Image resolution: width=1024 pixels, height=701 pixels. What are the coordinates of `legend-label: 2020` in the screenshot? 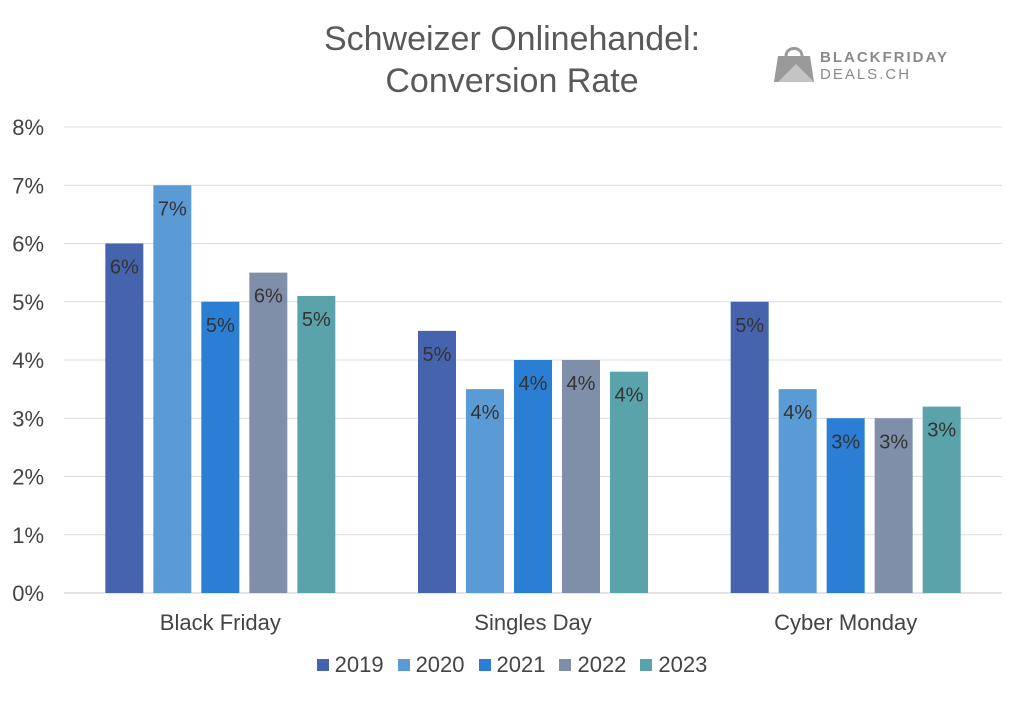 It's located at (440, 664).